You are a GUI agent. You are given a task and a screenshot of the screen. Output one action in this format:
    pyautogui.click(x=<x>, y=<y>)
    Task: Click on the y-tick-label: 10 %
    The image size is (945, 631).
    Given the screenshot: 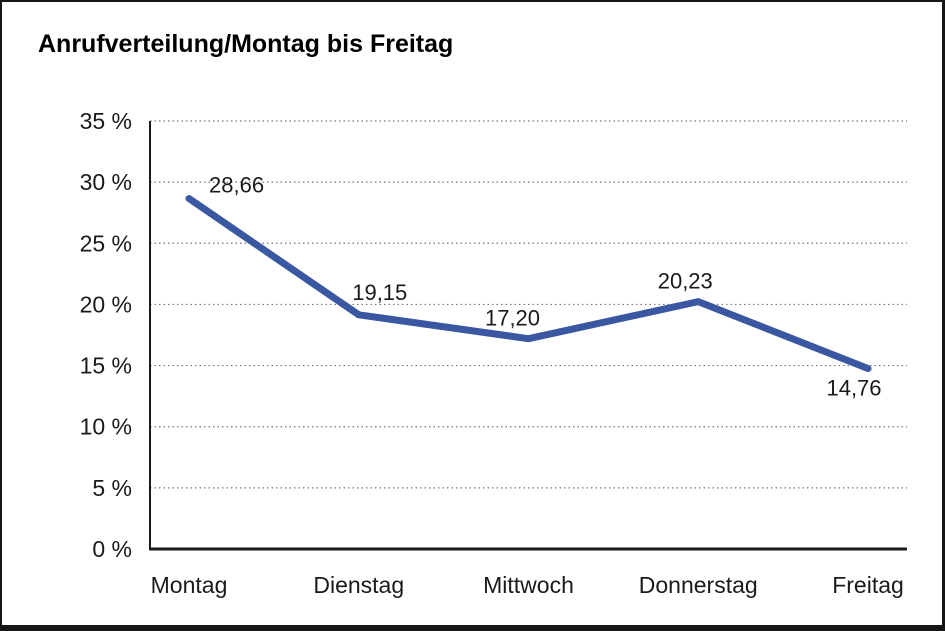 What is the action you would take?
    pyautogui.click(x=106, y=427)
    